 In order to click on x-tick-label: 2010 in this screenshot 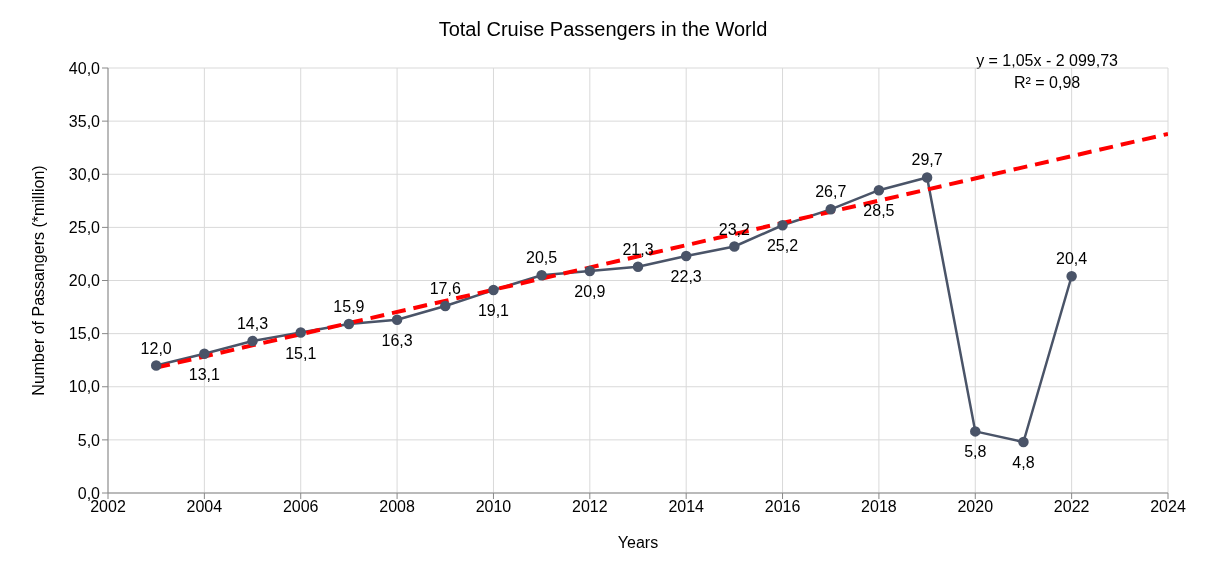, I will do `click(493, 507)`.